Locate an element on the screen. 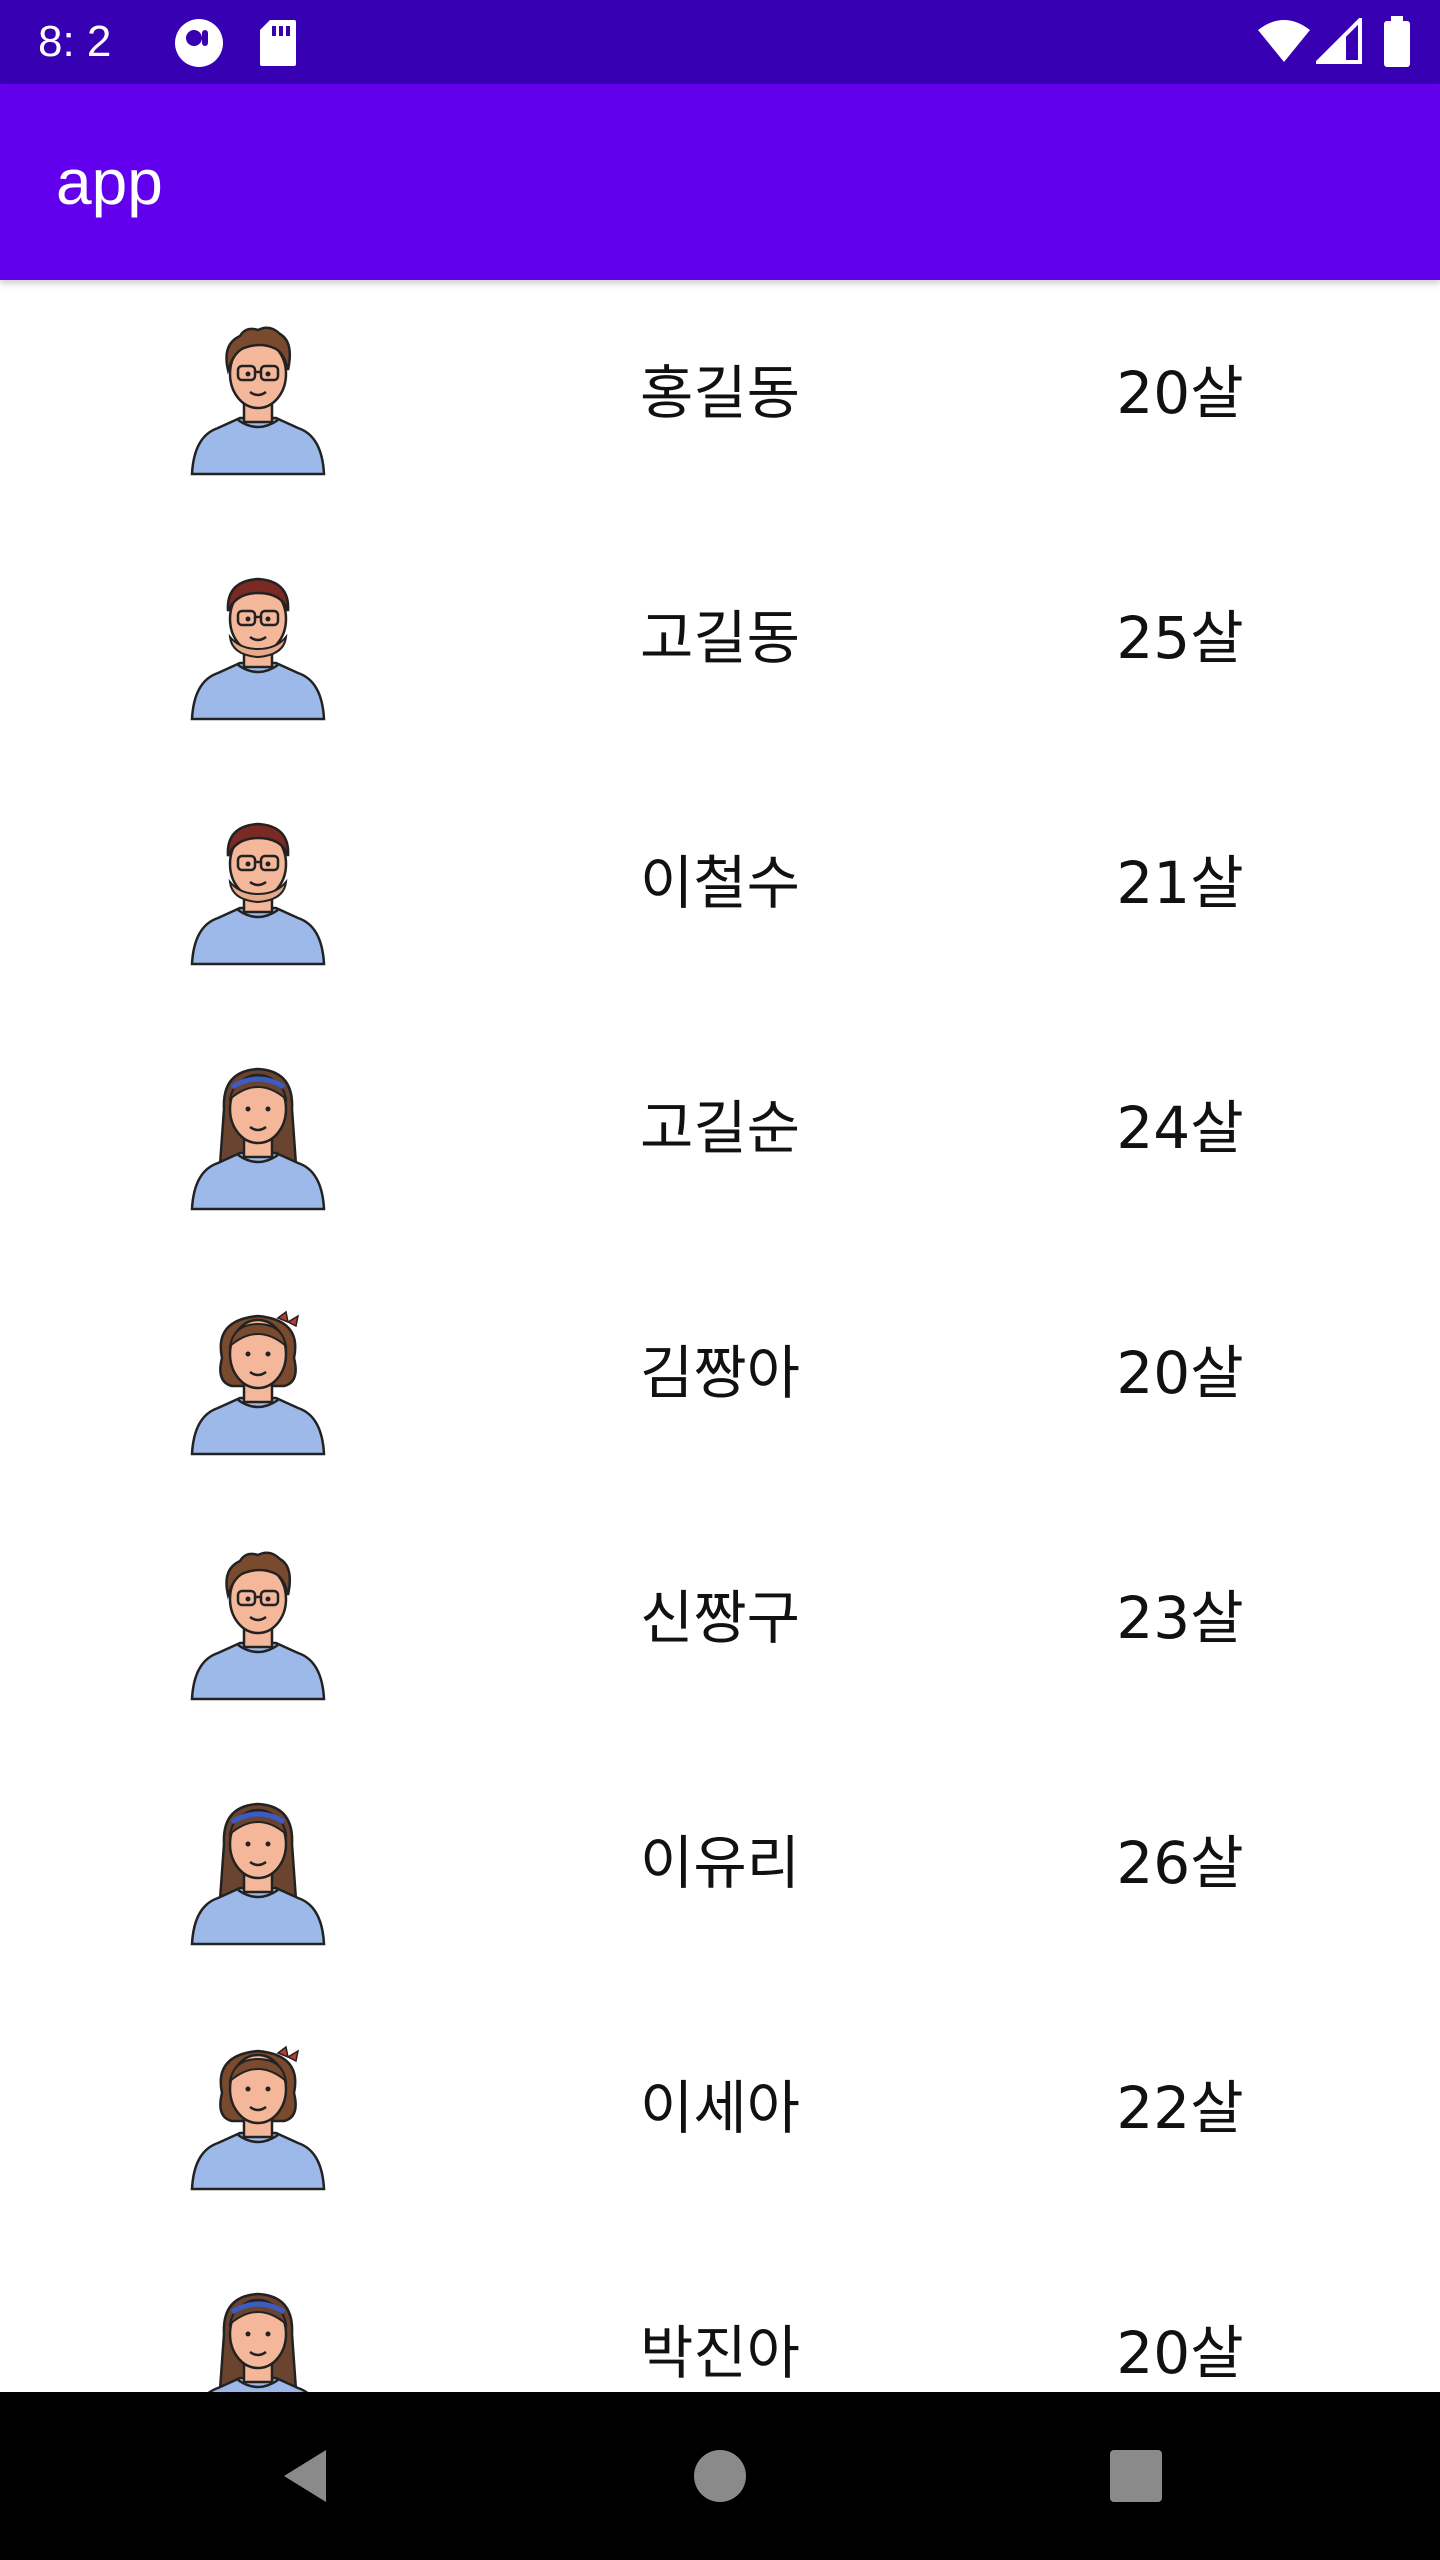 Image resolution: width=1440 pixels, height=2560 pixels. app-bar: app is located at coordinates (720, 182).